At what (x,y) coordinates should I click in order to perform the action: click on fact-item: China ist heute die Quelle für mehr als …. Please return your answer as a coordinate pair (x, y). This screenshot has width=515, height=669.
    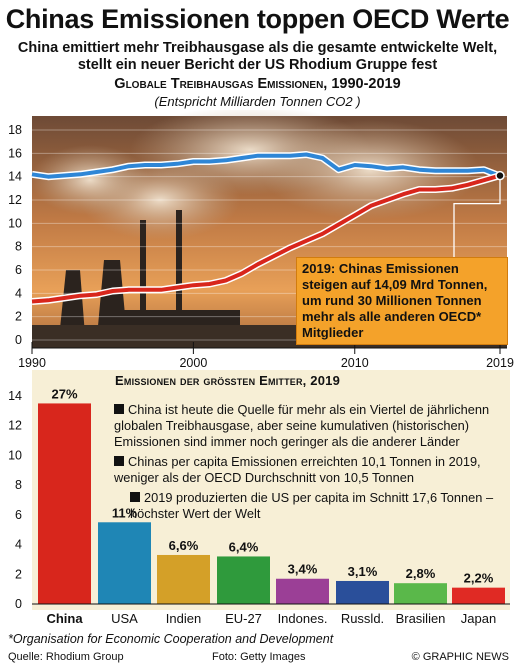
    Looking at the image, I should click on (313, 426).